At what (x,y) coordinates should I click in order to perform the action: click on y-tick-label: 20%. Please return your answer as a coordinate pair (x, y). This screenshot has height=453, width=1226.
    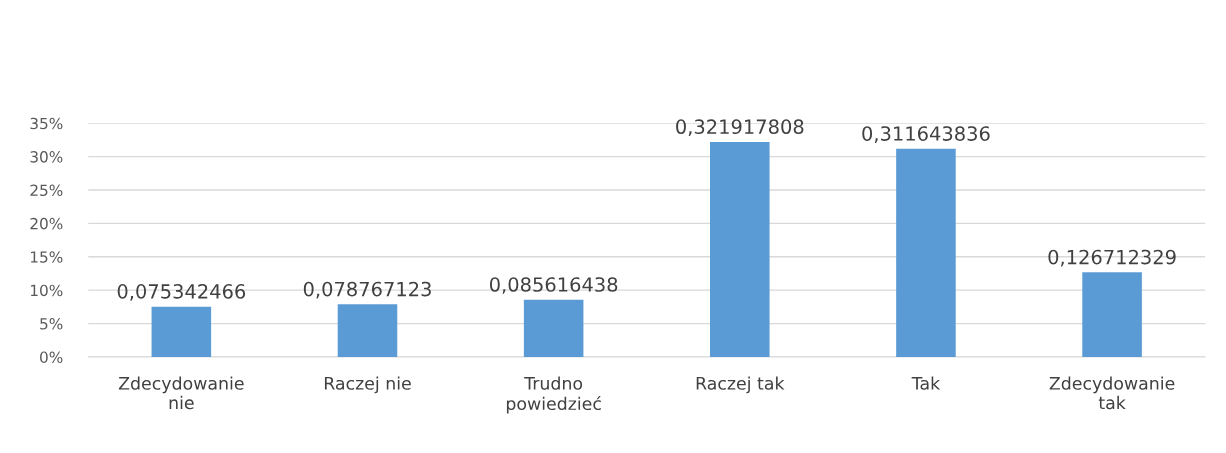
    Looking at the image, I should click on (46, 223).